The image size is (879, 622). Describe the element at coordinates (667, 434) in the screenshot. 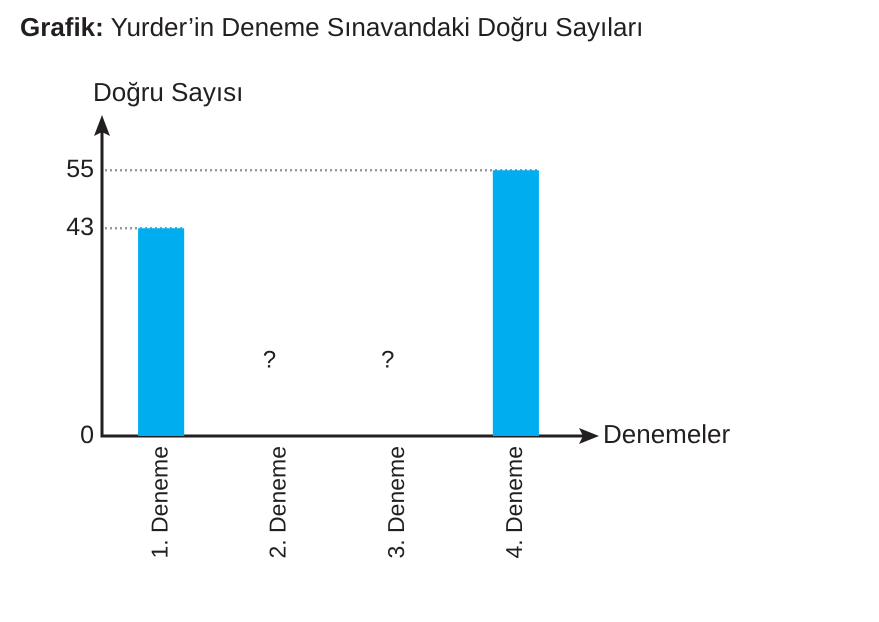

I see `x-axis-title: Denemeler` at that location.